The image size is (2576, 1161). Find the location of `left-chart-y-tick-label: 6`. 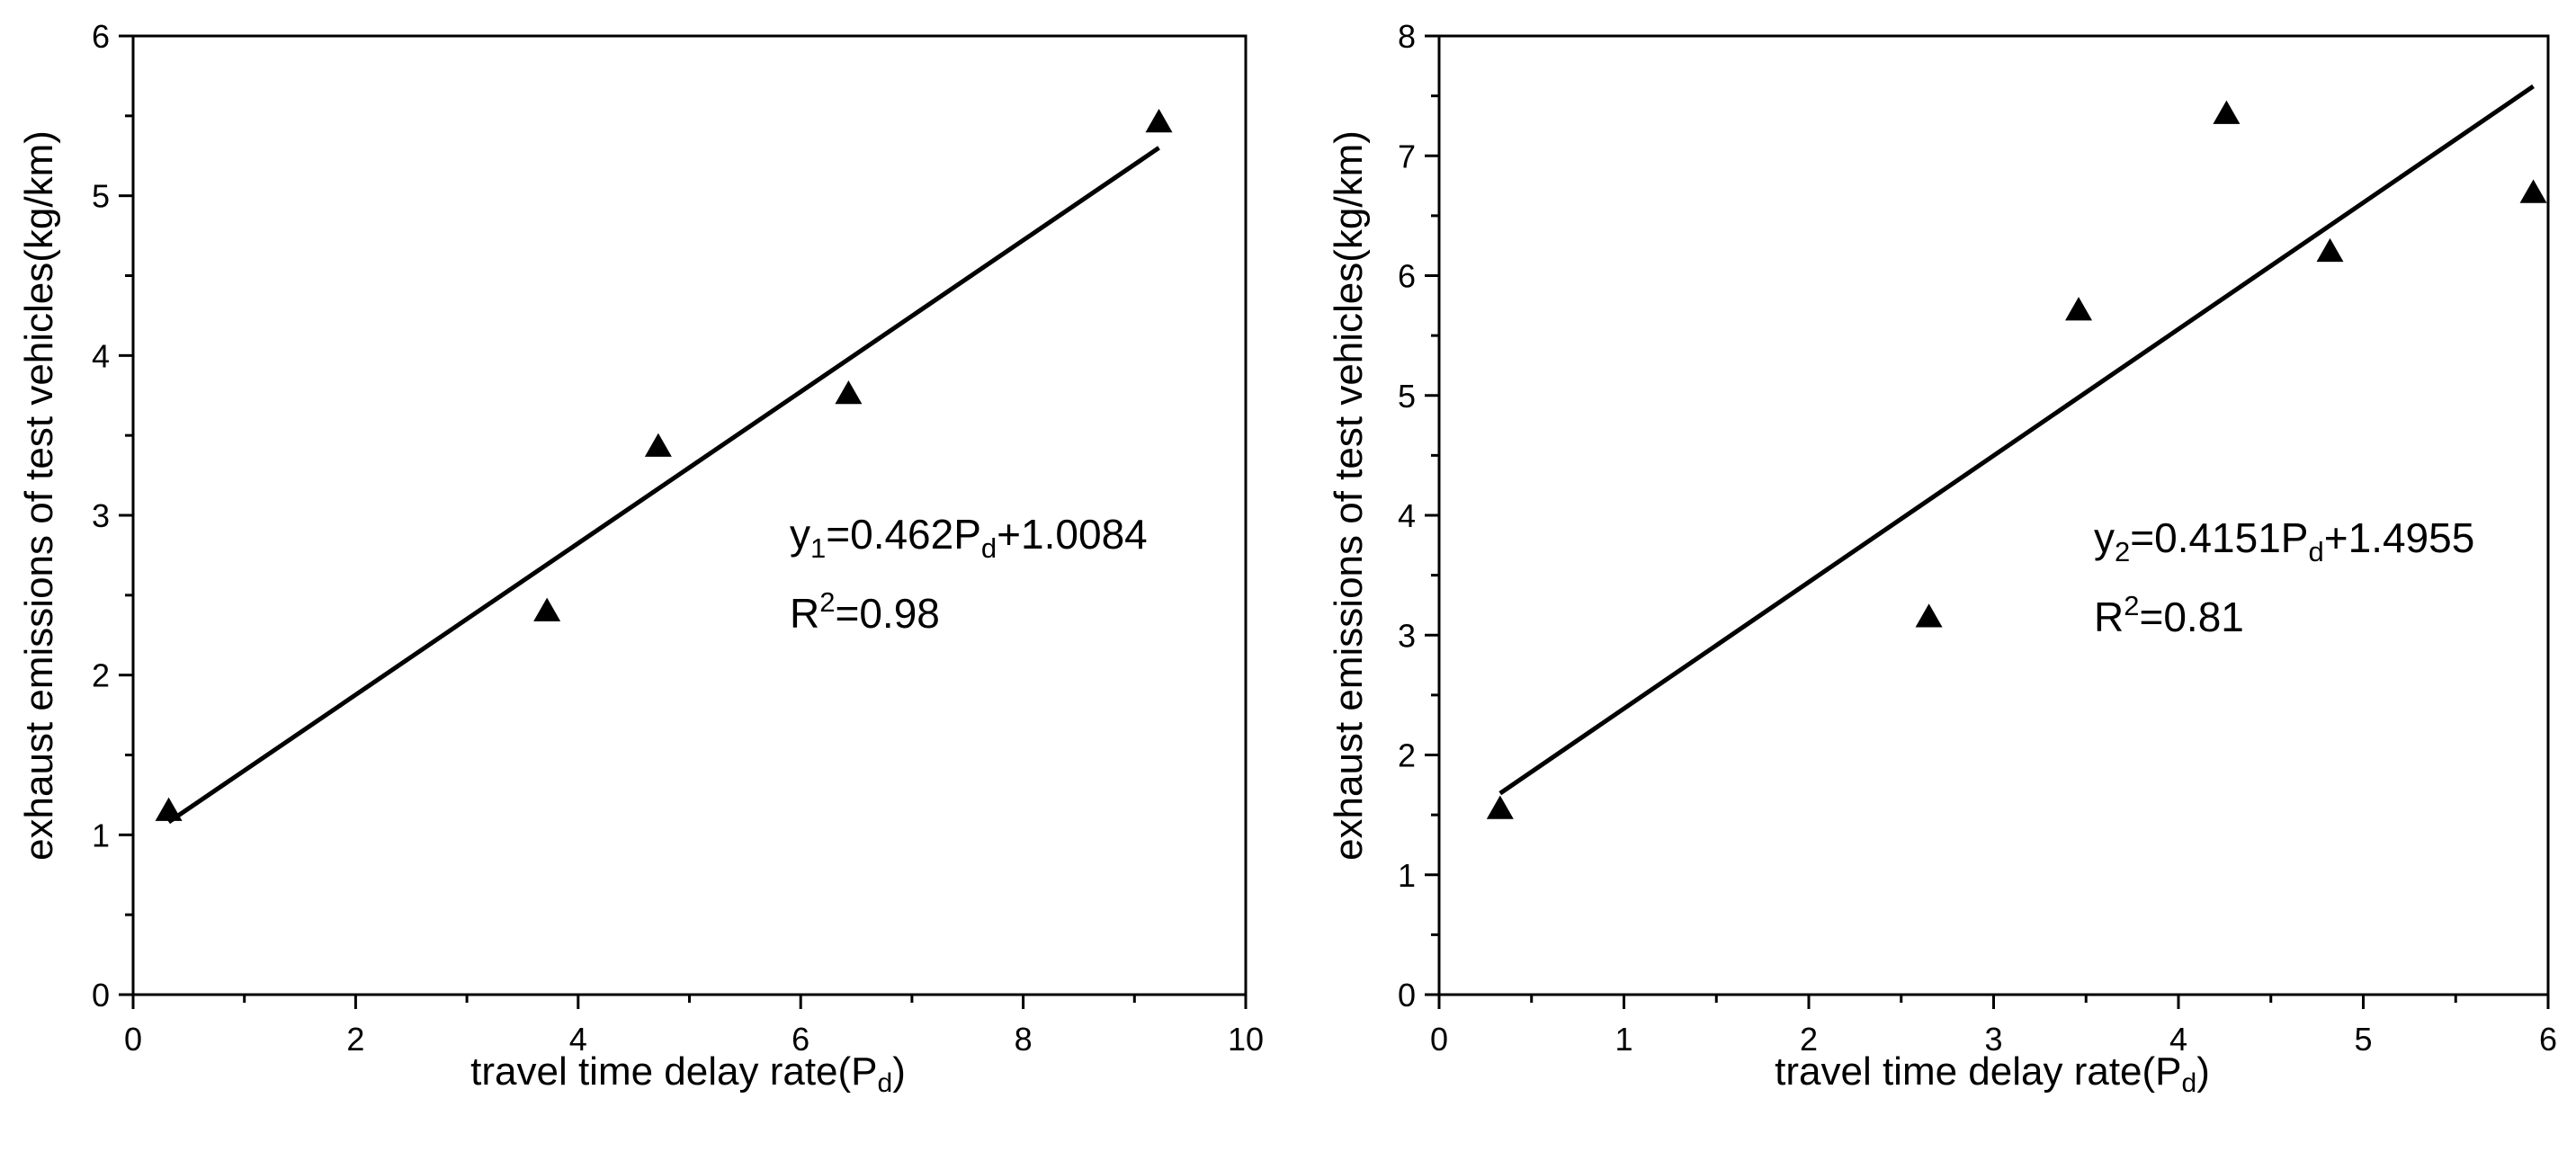

left-chart-y-tick-label: 6 is located at coordinates (101, 36).